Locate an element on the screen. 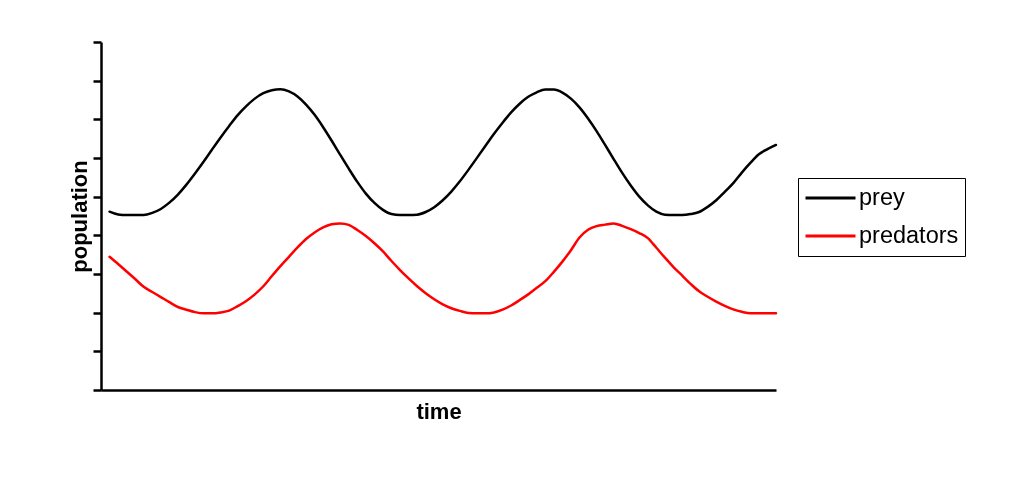 This screenshot has width=1024, height=491. legend-label: prey is located at coordinates (882, 197).